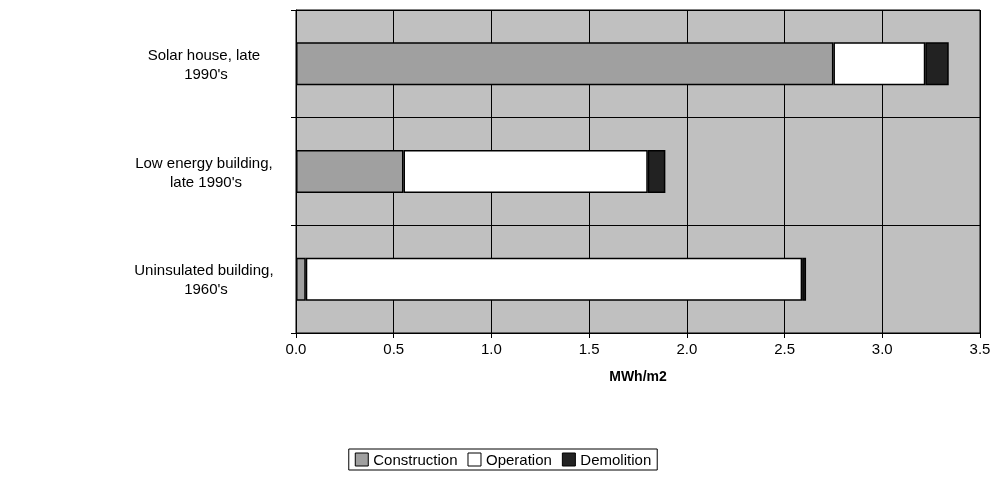  What do you see at coordinates (980, 348) in the screenshot?
I see `x-tick-label: 3.5` at bounding box center [980, 348].